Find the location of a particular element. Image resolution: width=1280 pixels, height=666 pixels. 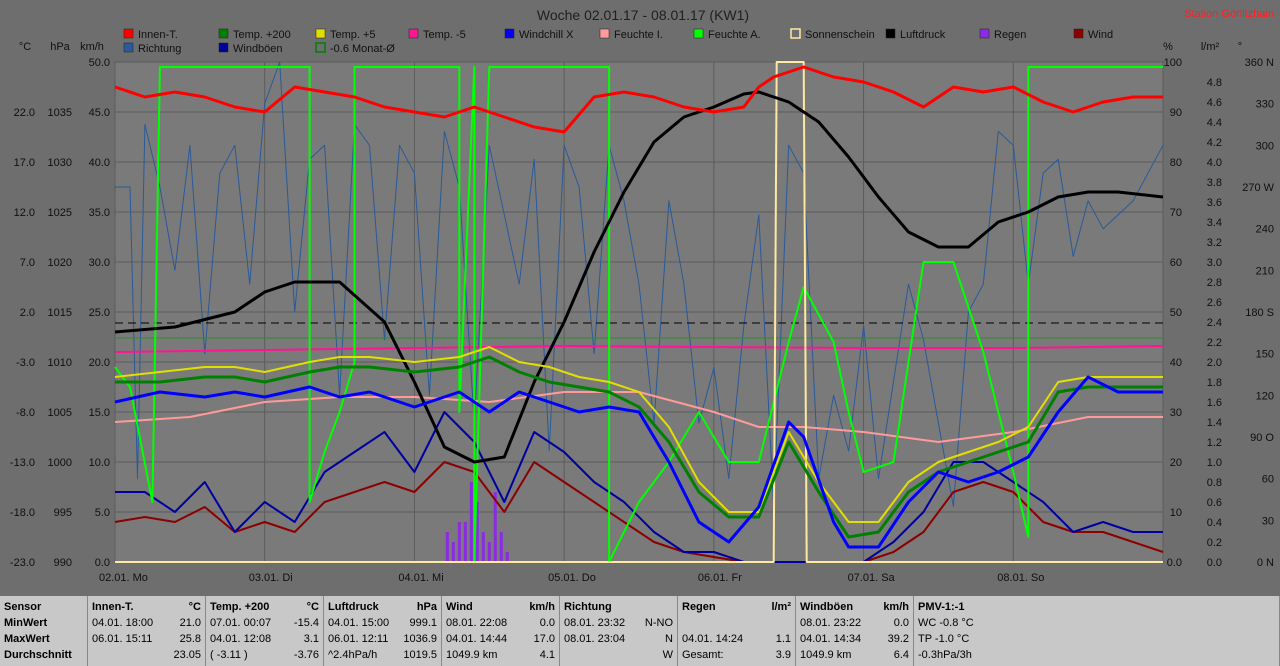

tick-rain: 2.6 is located at coordinates (1214, 303).